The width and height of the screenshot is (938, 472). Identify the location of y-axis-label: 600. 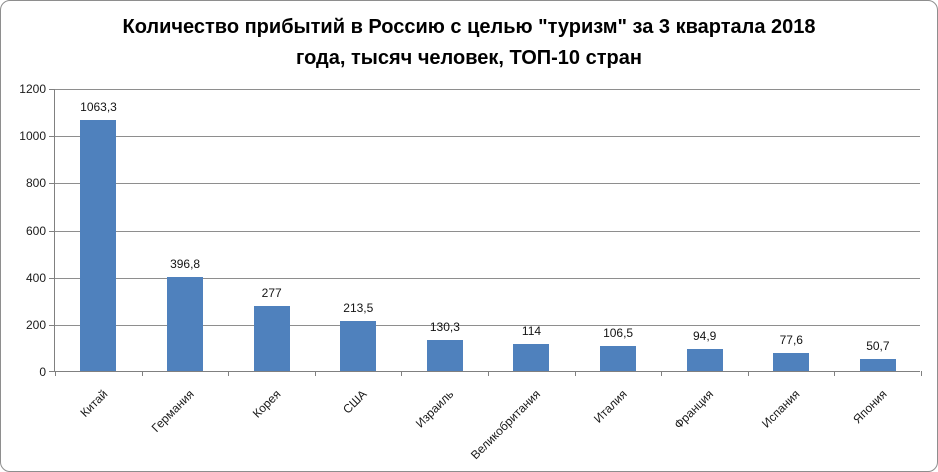
(35, 230).